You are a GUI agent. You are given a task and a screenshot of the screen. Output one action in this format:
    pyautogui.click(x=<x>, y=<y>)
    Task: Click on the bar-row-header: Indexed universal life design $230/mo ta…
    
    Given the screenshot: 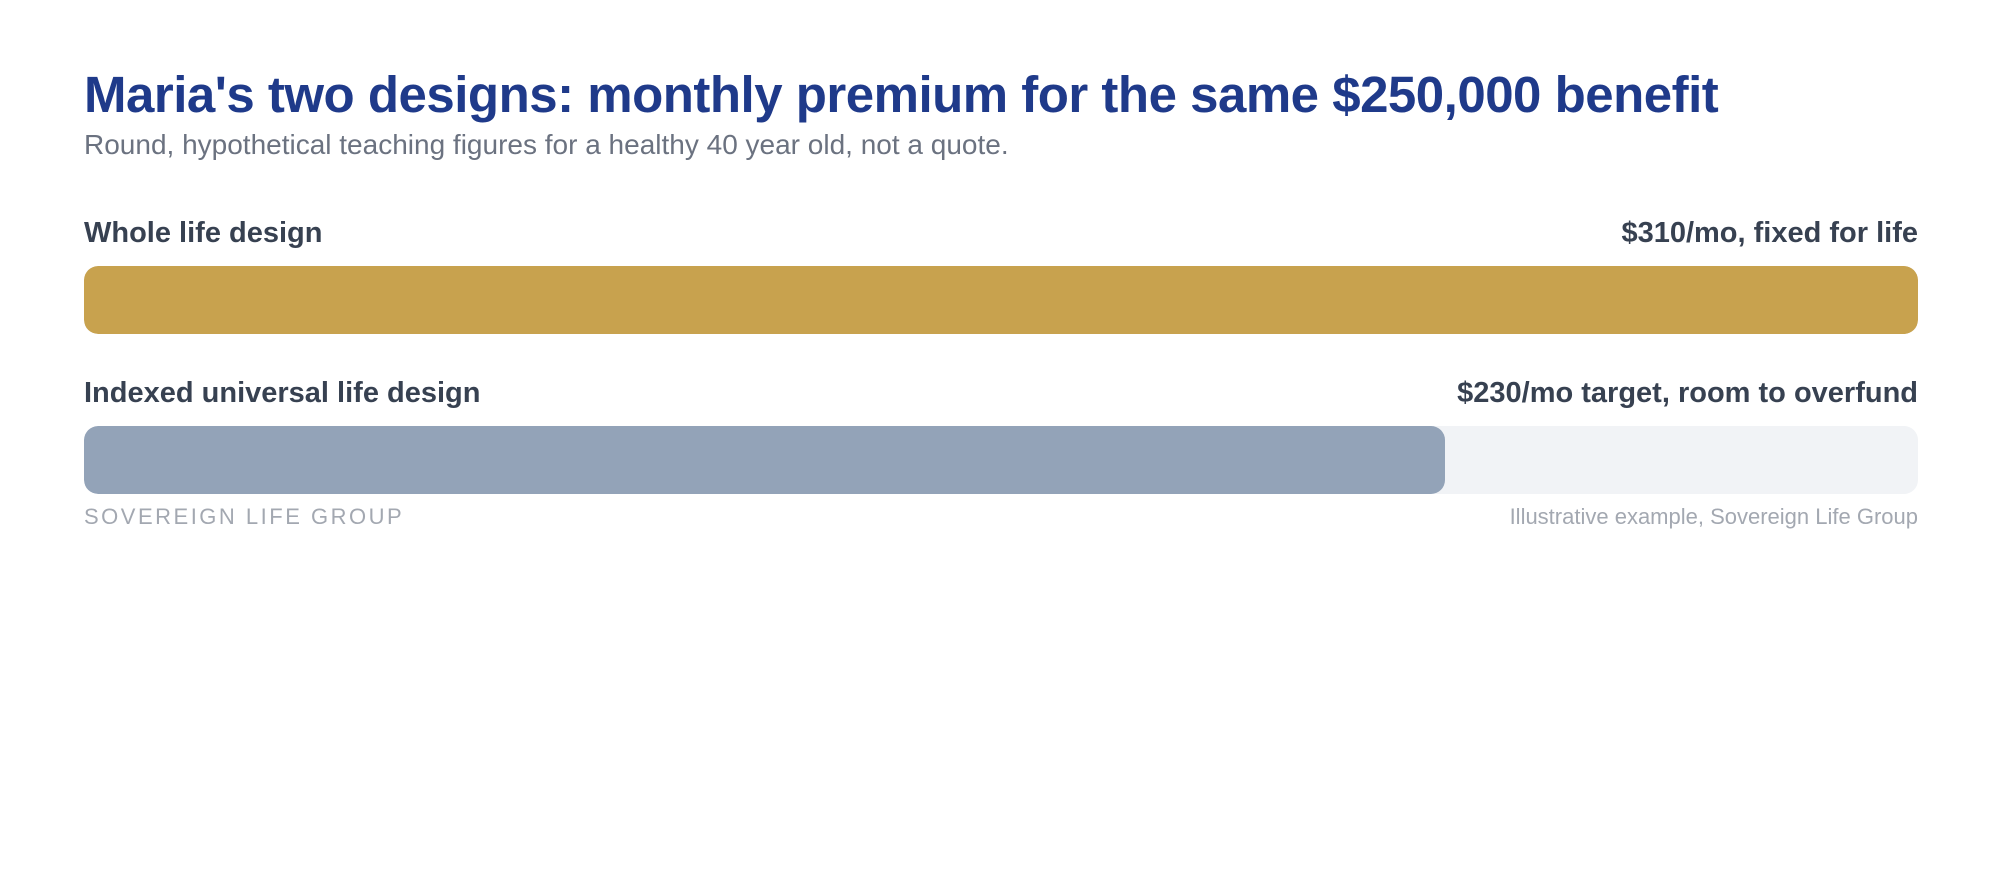 What is the action you would take?
    pyautogui.click(x=1001, y=393)
    